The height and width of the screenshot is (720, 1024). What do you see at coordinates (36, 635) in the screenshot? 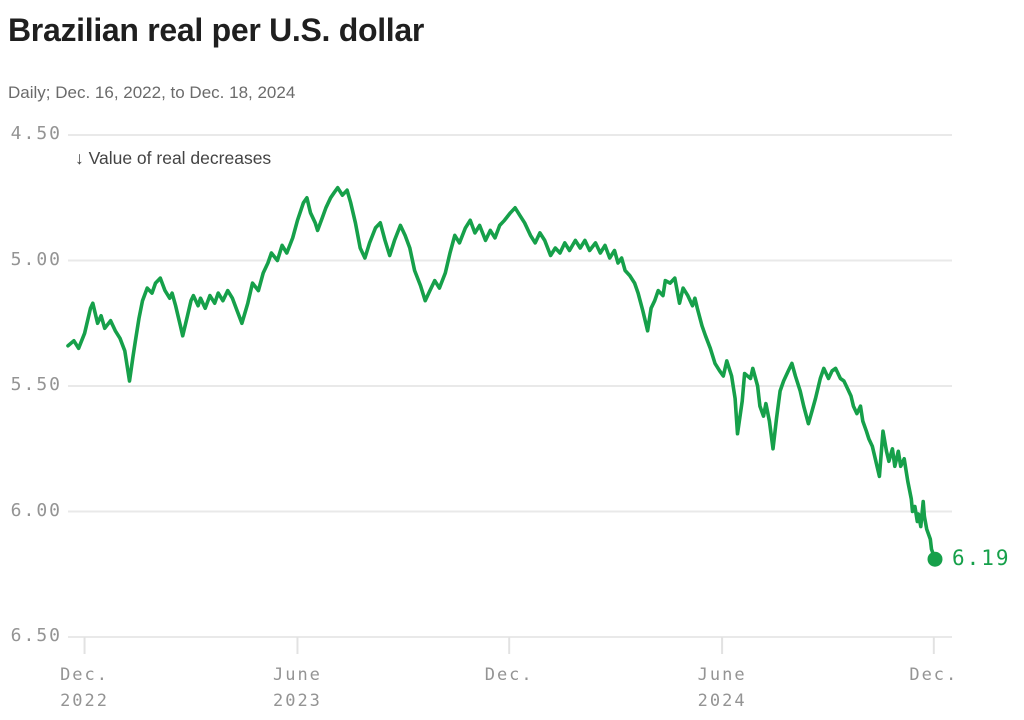
I see `y-tick-label: 6.50` at bounding box center [36, 635].